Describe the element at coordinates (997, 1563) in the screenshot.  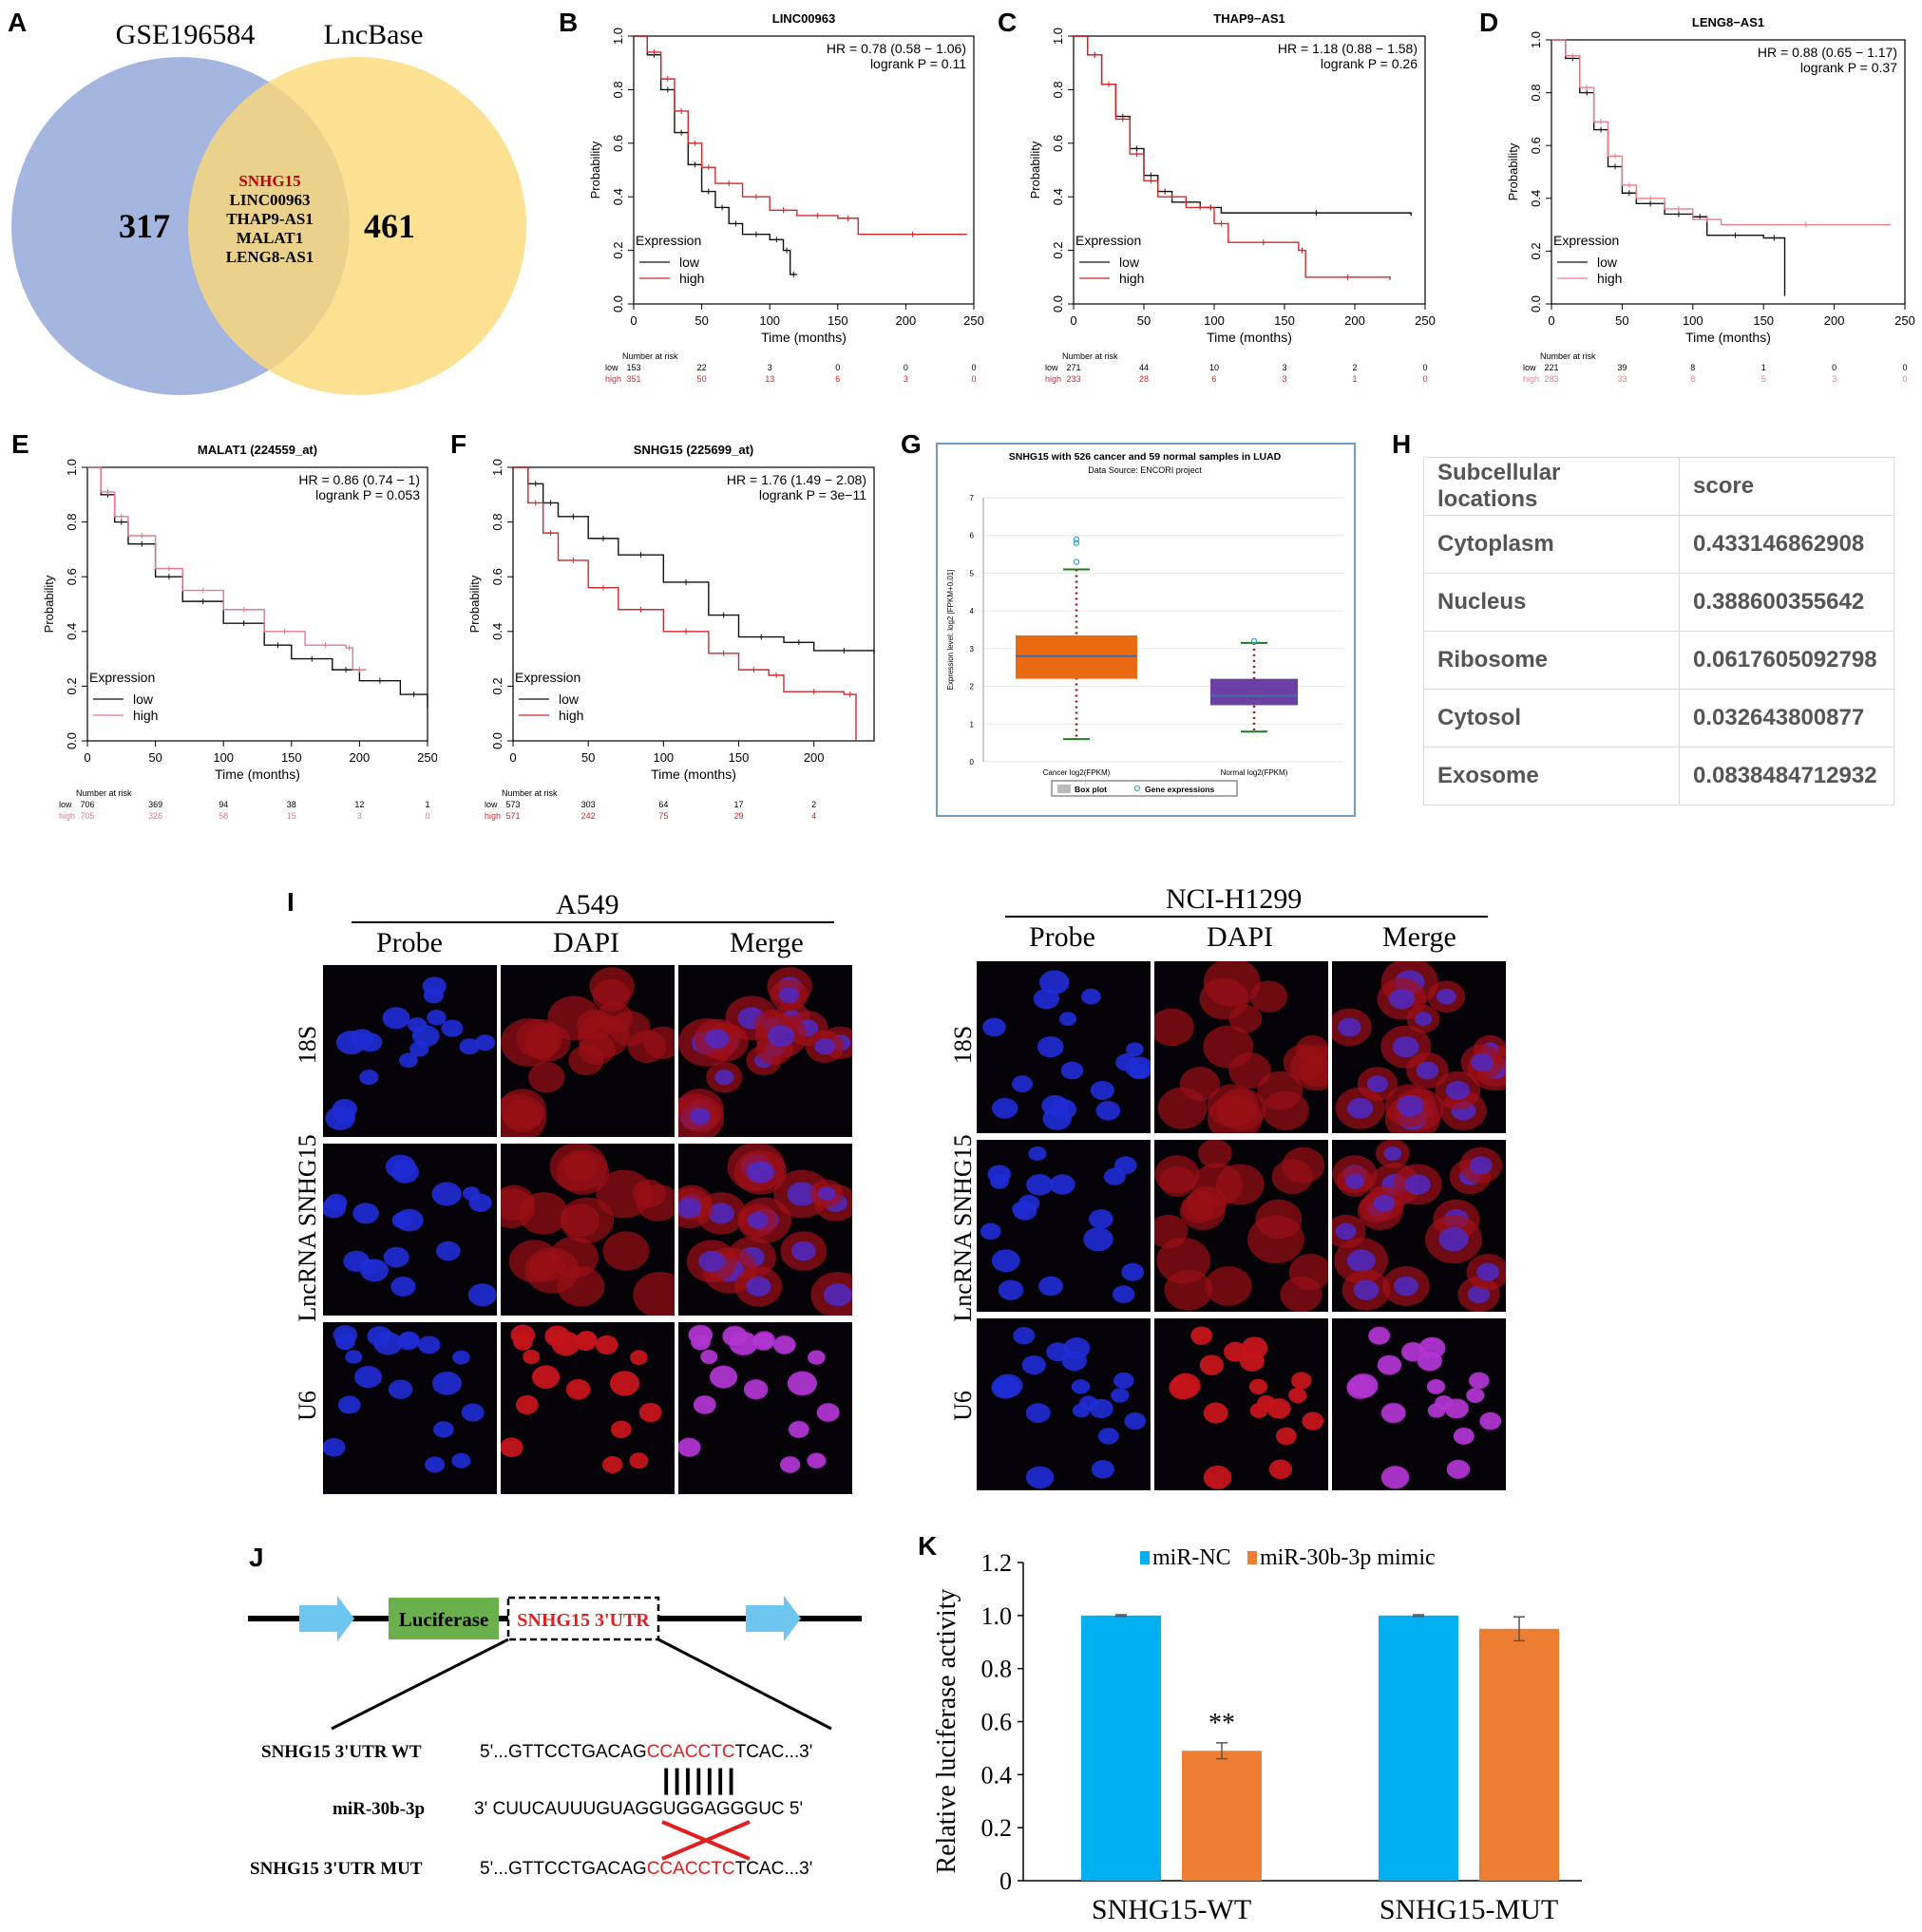
I see `y-tick-label: 1.2` at that location.